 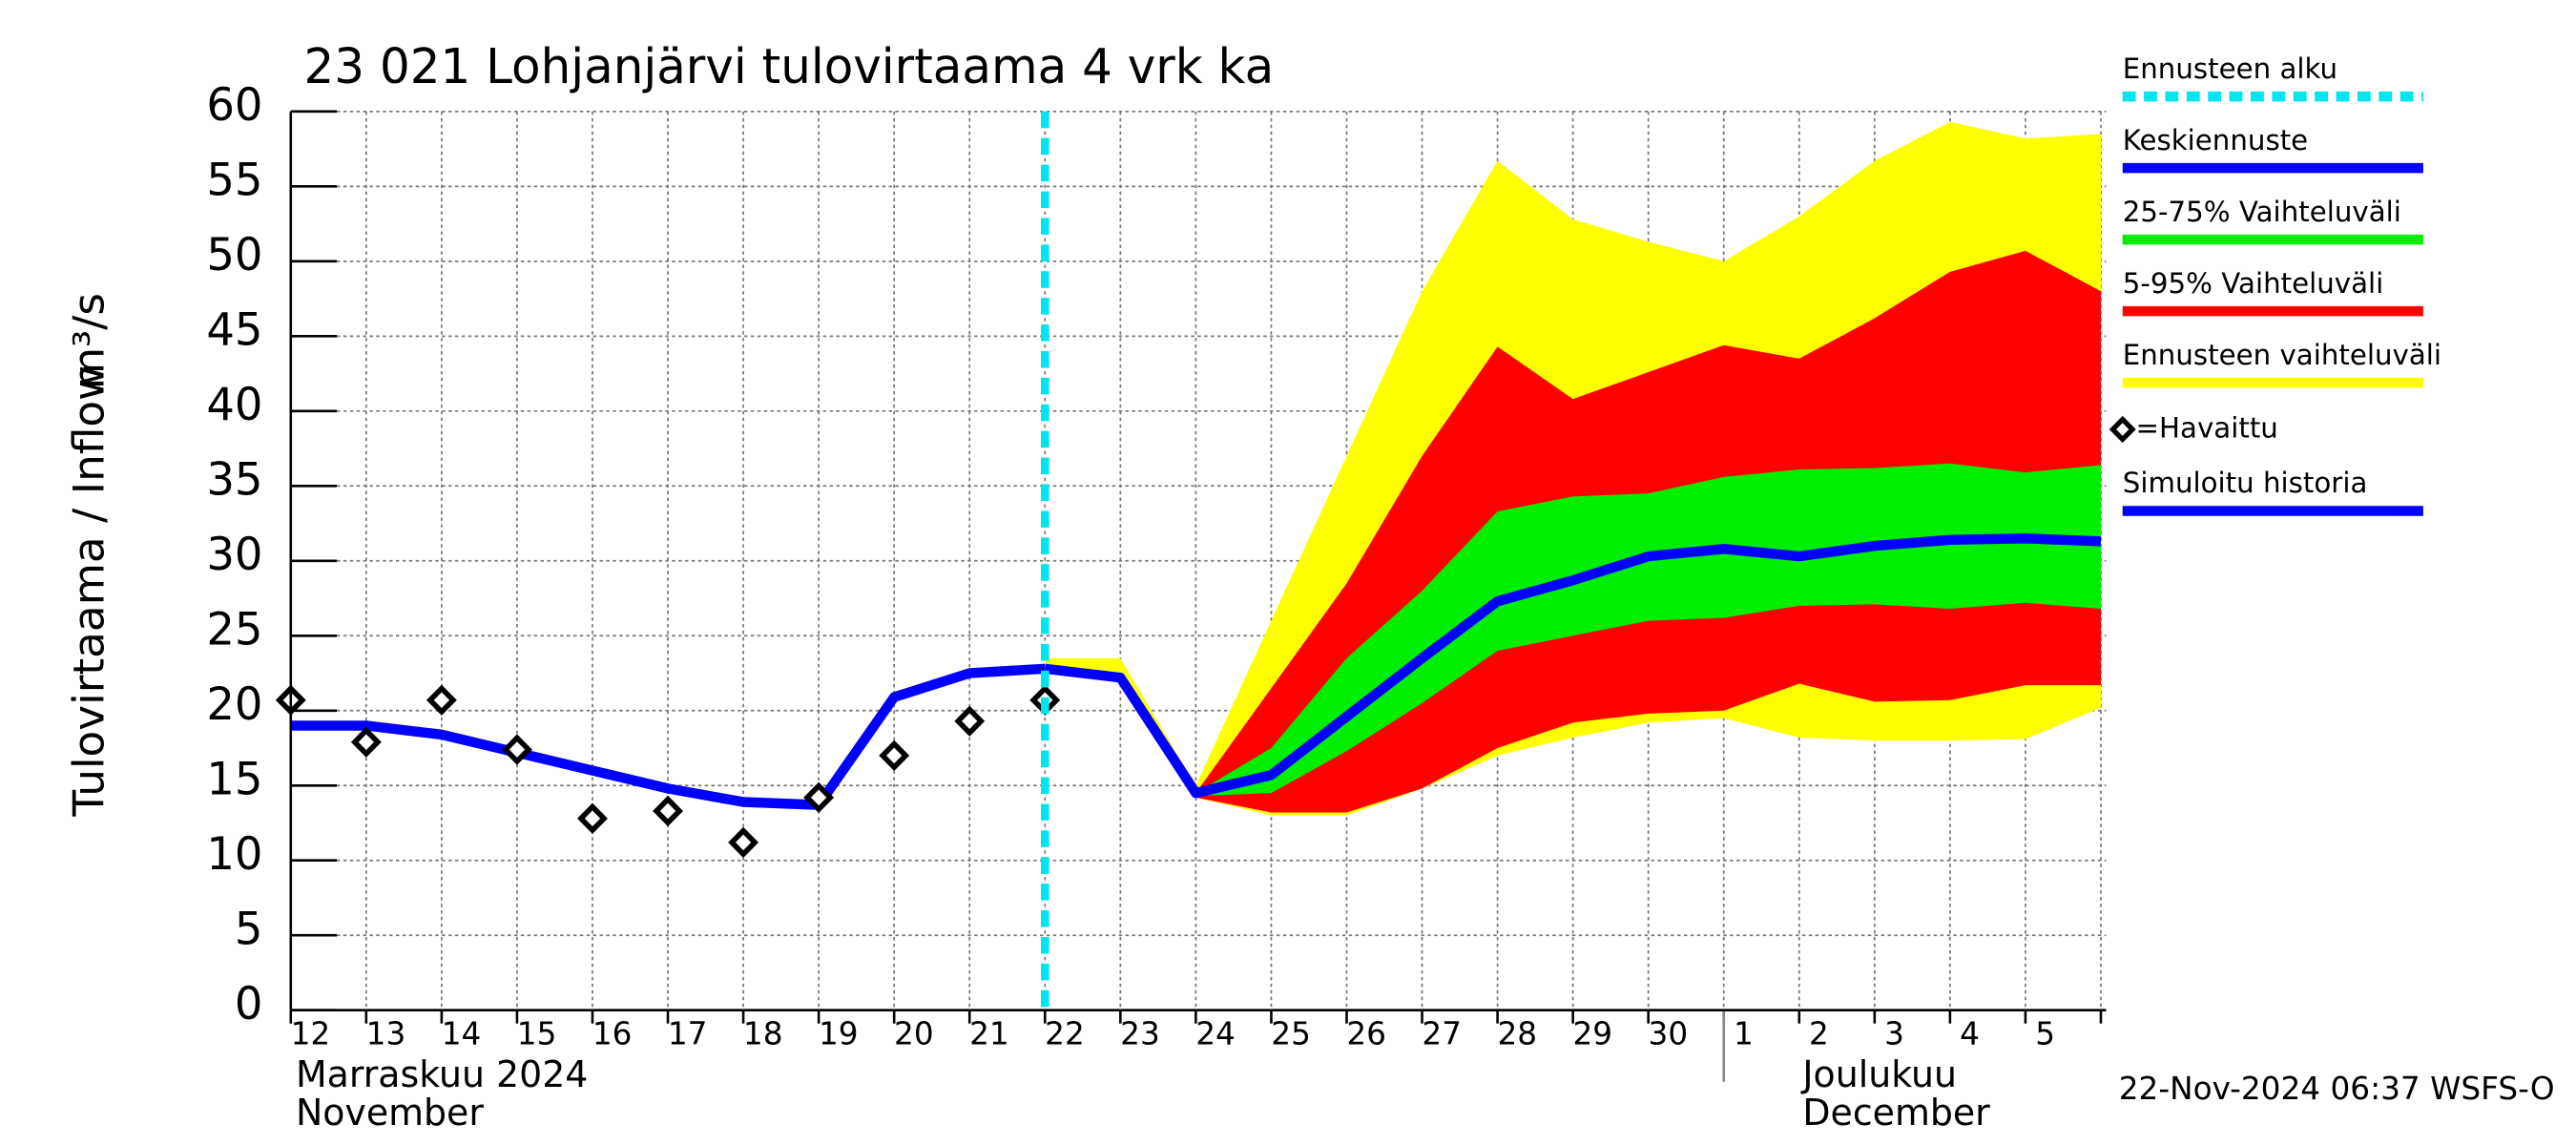 I want to click on x-tick-label: 16, so click(x=612, y=1032).